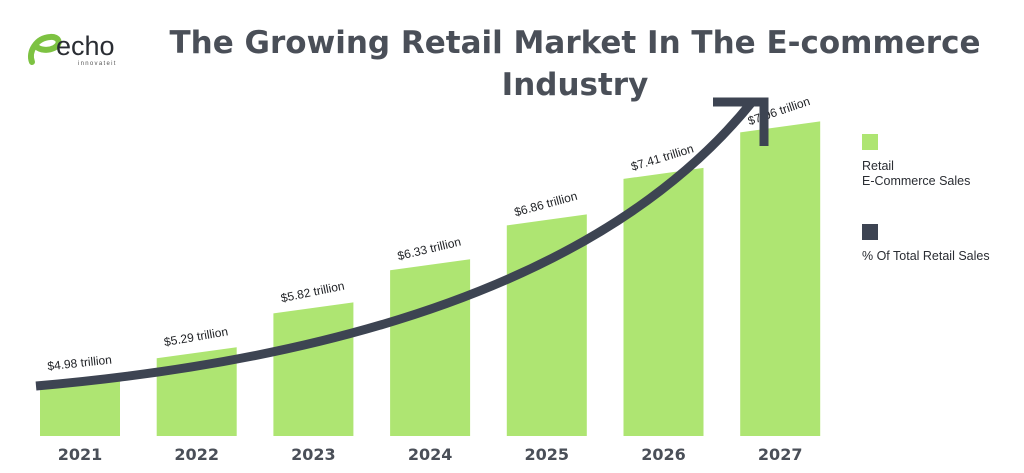  I want to click on x-axis-ticks: 2021 2022 2023 2024 2025 2026 2027, so click(430, 454).